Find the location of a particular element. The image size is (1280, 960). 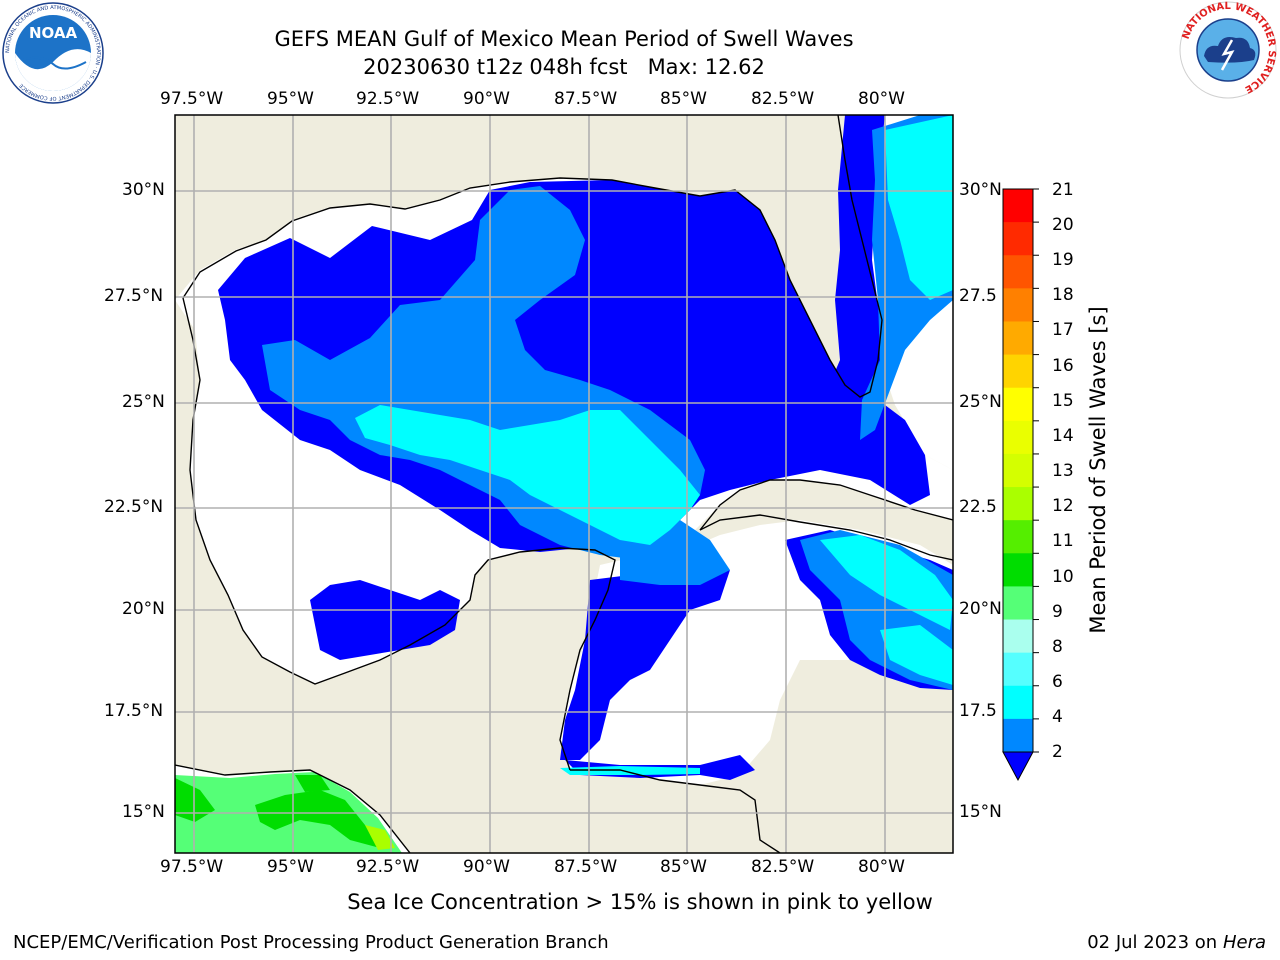

swell-band-10-11-b is located at coordinates (317, 819).